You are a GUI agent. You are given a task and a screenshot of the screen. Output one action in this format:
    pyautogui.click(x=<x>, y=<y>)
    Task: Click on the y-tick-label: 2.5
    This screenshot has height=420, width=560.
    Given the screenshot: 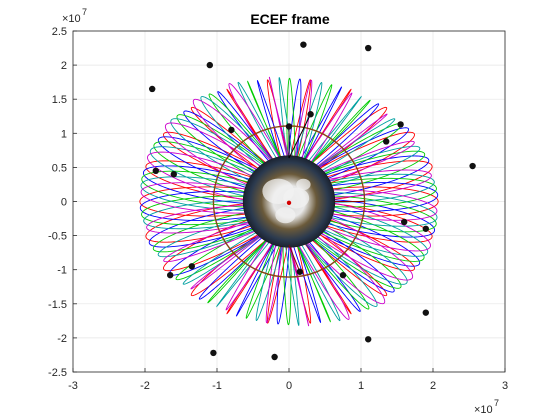 What is the action you would take?
    pyautogui.click(x=59, y=32)
    